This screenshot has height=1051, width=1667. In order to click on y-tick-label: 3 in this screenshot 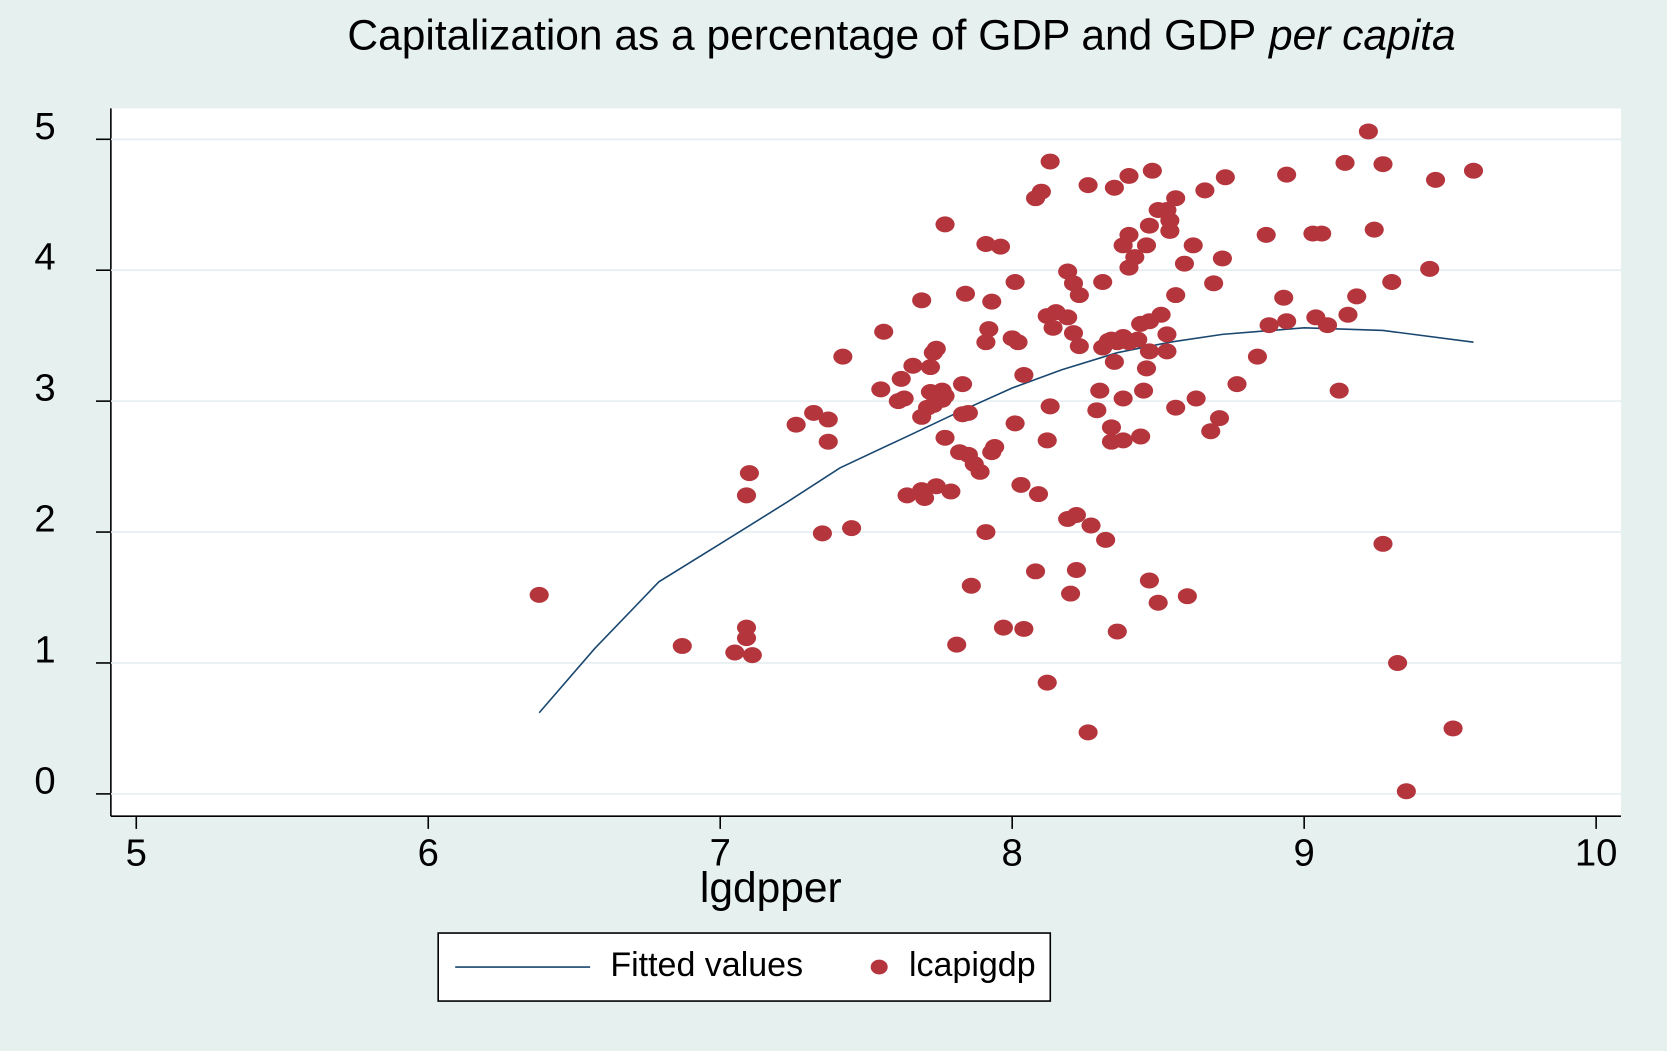, I will do `click(44, 388)`.